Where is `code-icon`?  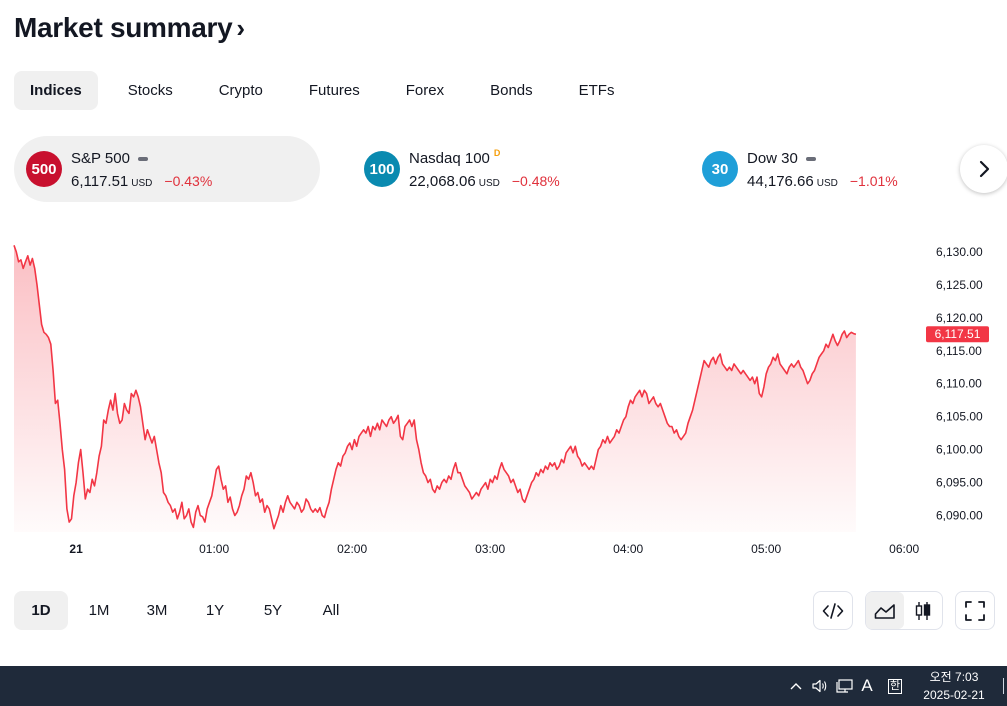 code-icon is located at coordinates (833, 610).